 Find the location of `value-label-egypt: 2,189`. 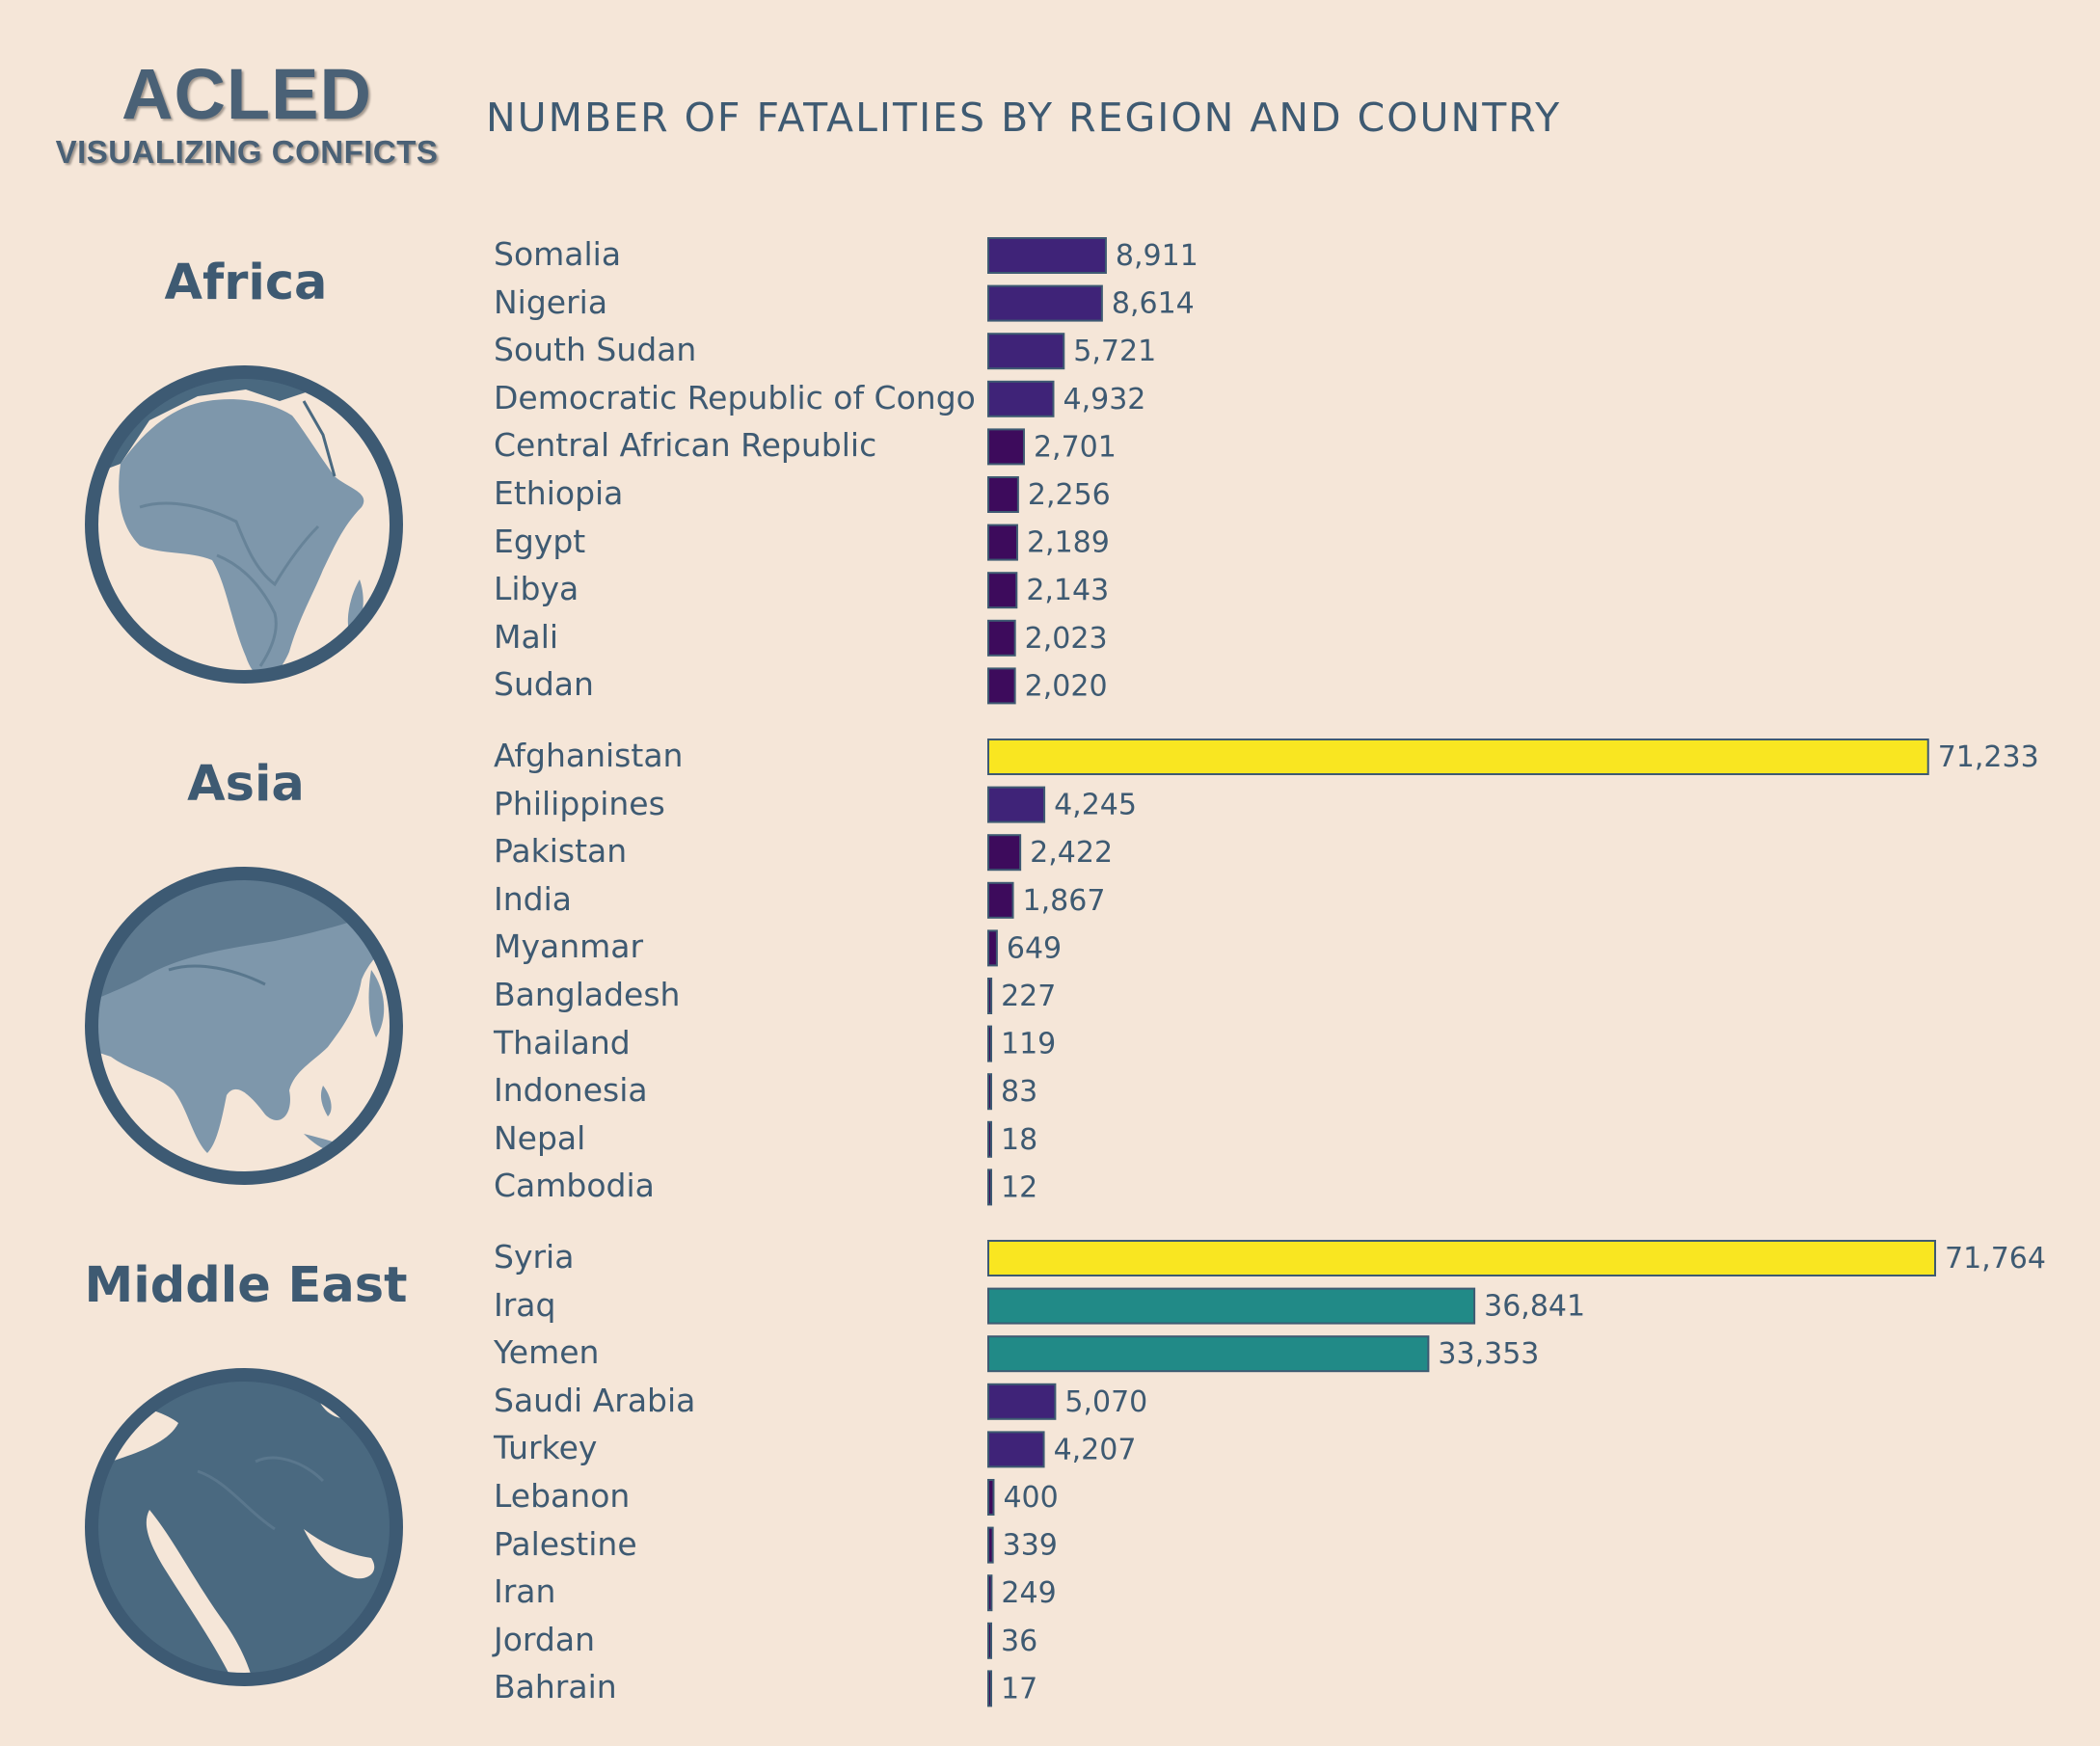

value-label-egypt: 2,189 is located at coordinates (1068, 543).